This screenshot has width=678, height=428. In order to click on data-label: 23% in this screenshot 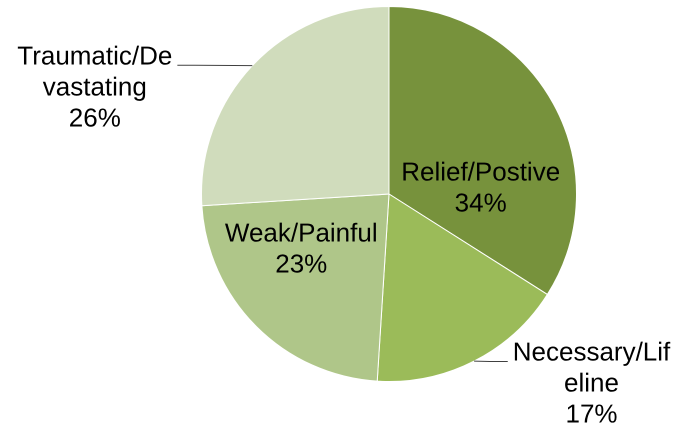, I will do `click(301, 263)`.